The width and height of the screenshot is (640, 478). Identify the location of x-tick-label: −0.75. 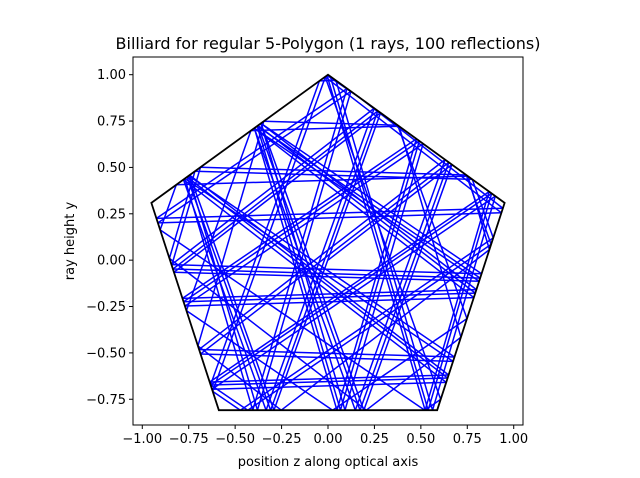
(189, 439).